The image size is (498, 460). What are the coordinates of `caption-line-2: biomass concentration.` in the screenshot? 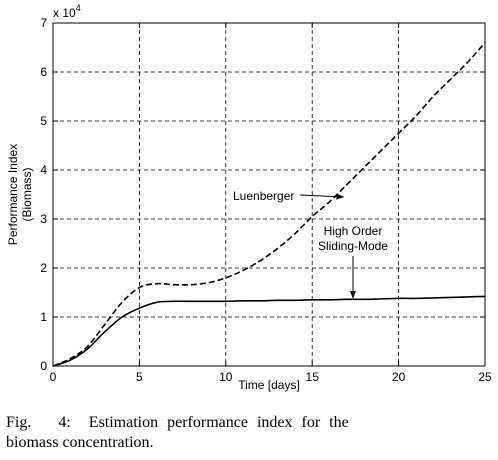 It's located at (80, 442).